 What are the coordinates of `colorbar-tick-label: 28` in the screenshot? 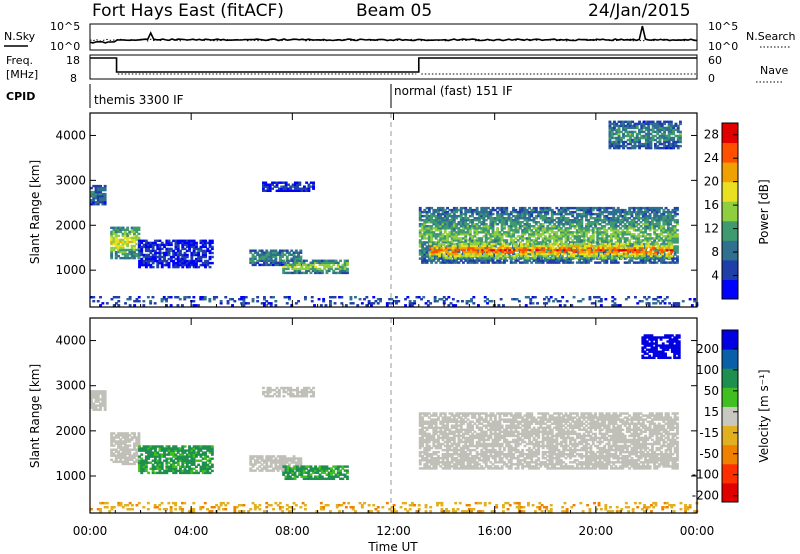 It's located at (711, 135).